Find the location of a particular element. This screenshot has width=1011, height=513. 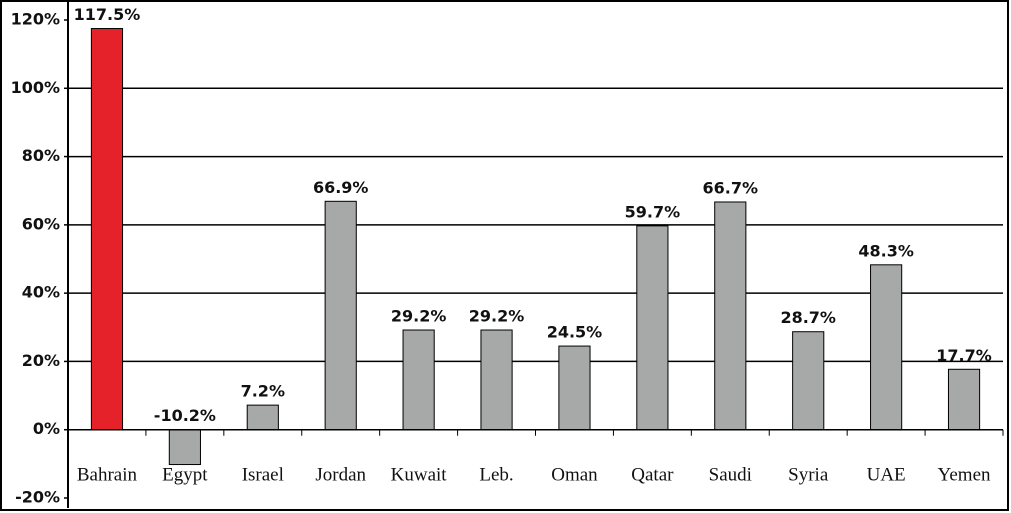

x-tick-label: Israel is located at coordinates (263, 474).